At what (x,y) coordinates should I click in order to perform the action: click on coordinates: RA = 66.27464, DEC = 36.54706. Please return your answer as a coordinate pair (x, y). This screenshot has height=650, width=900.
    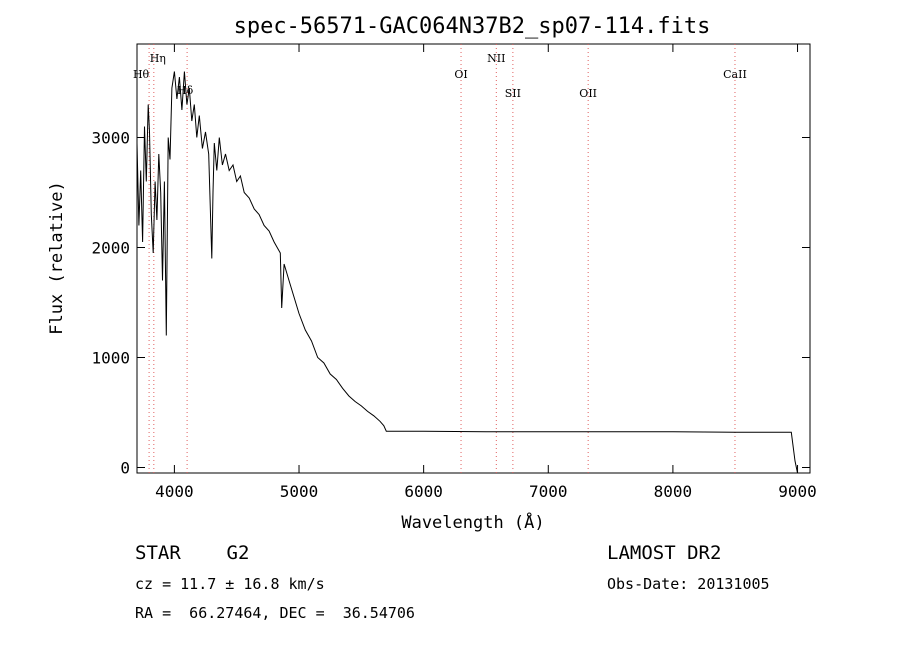
    Looking at the image, I should click on (275, 613).